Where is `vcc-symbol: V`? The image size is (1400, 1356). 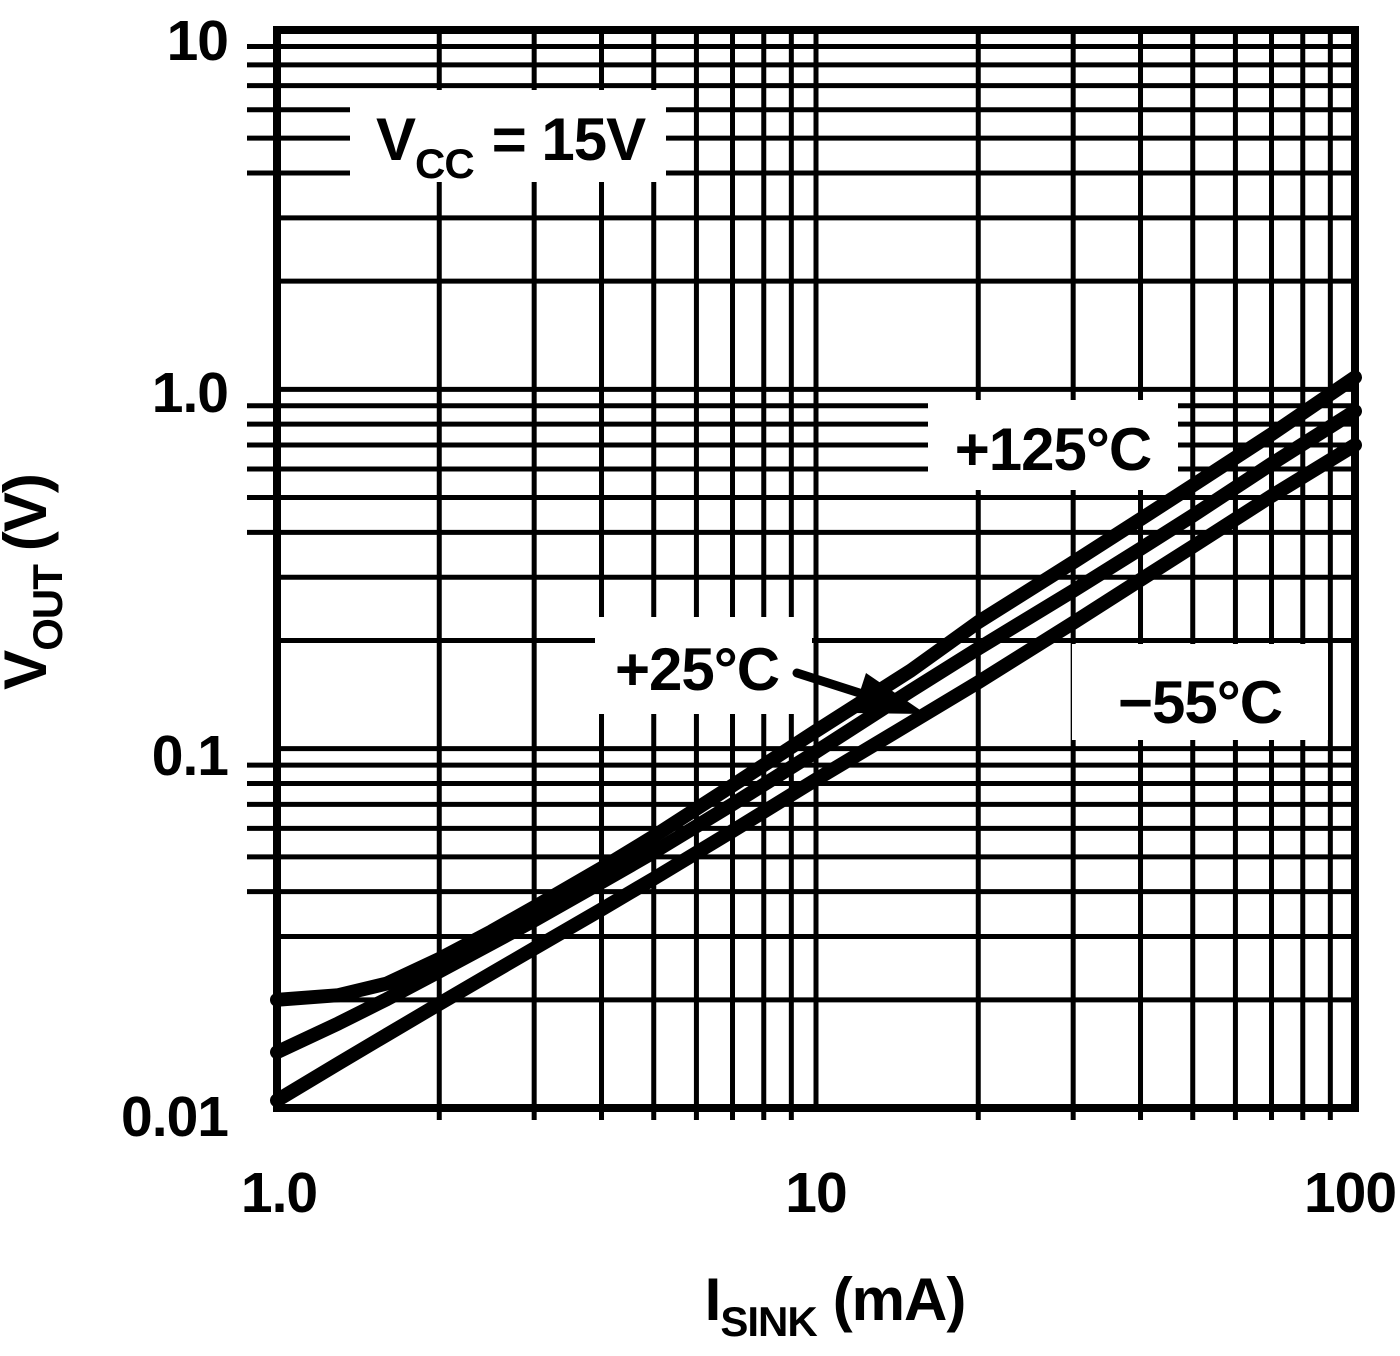
vcc-symbol: V is located at coordinates (396, 139).